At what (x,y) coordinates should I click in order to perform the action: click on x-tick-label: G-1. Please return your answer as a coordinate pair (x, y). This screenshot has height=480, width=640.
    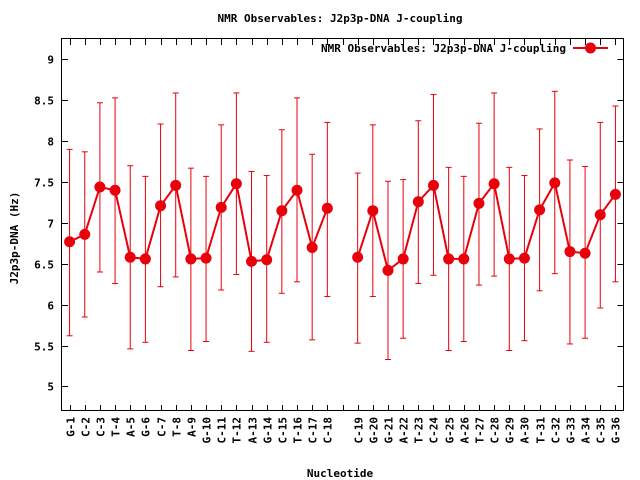
    Looking at the image, I should click on (71, 427).